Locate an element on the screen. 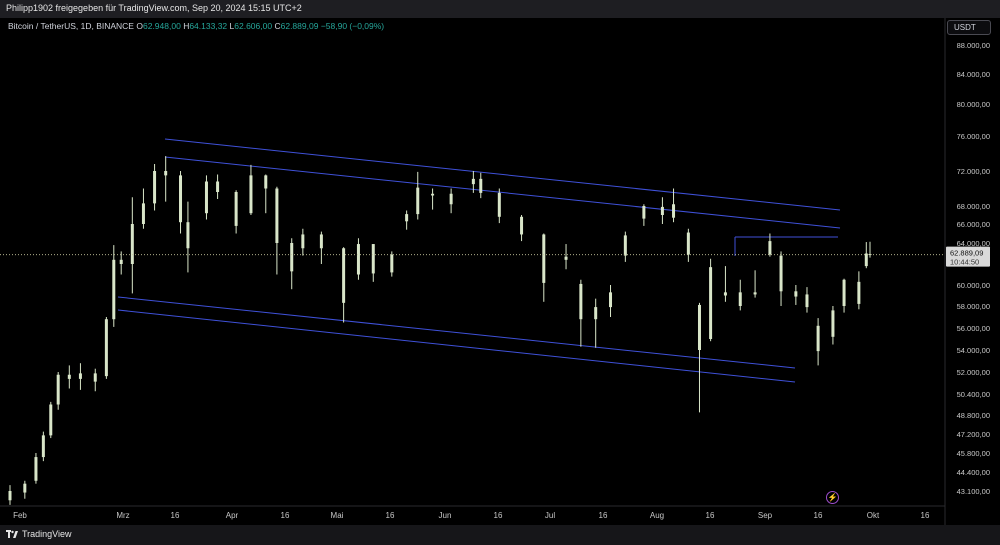  price-tick-label: 43.100,00 is located at coordinates (973, 491).